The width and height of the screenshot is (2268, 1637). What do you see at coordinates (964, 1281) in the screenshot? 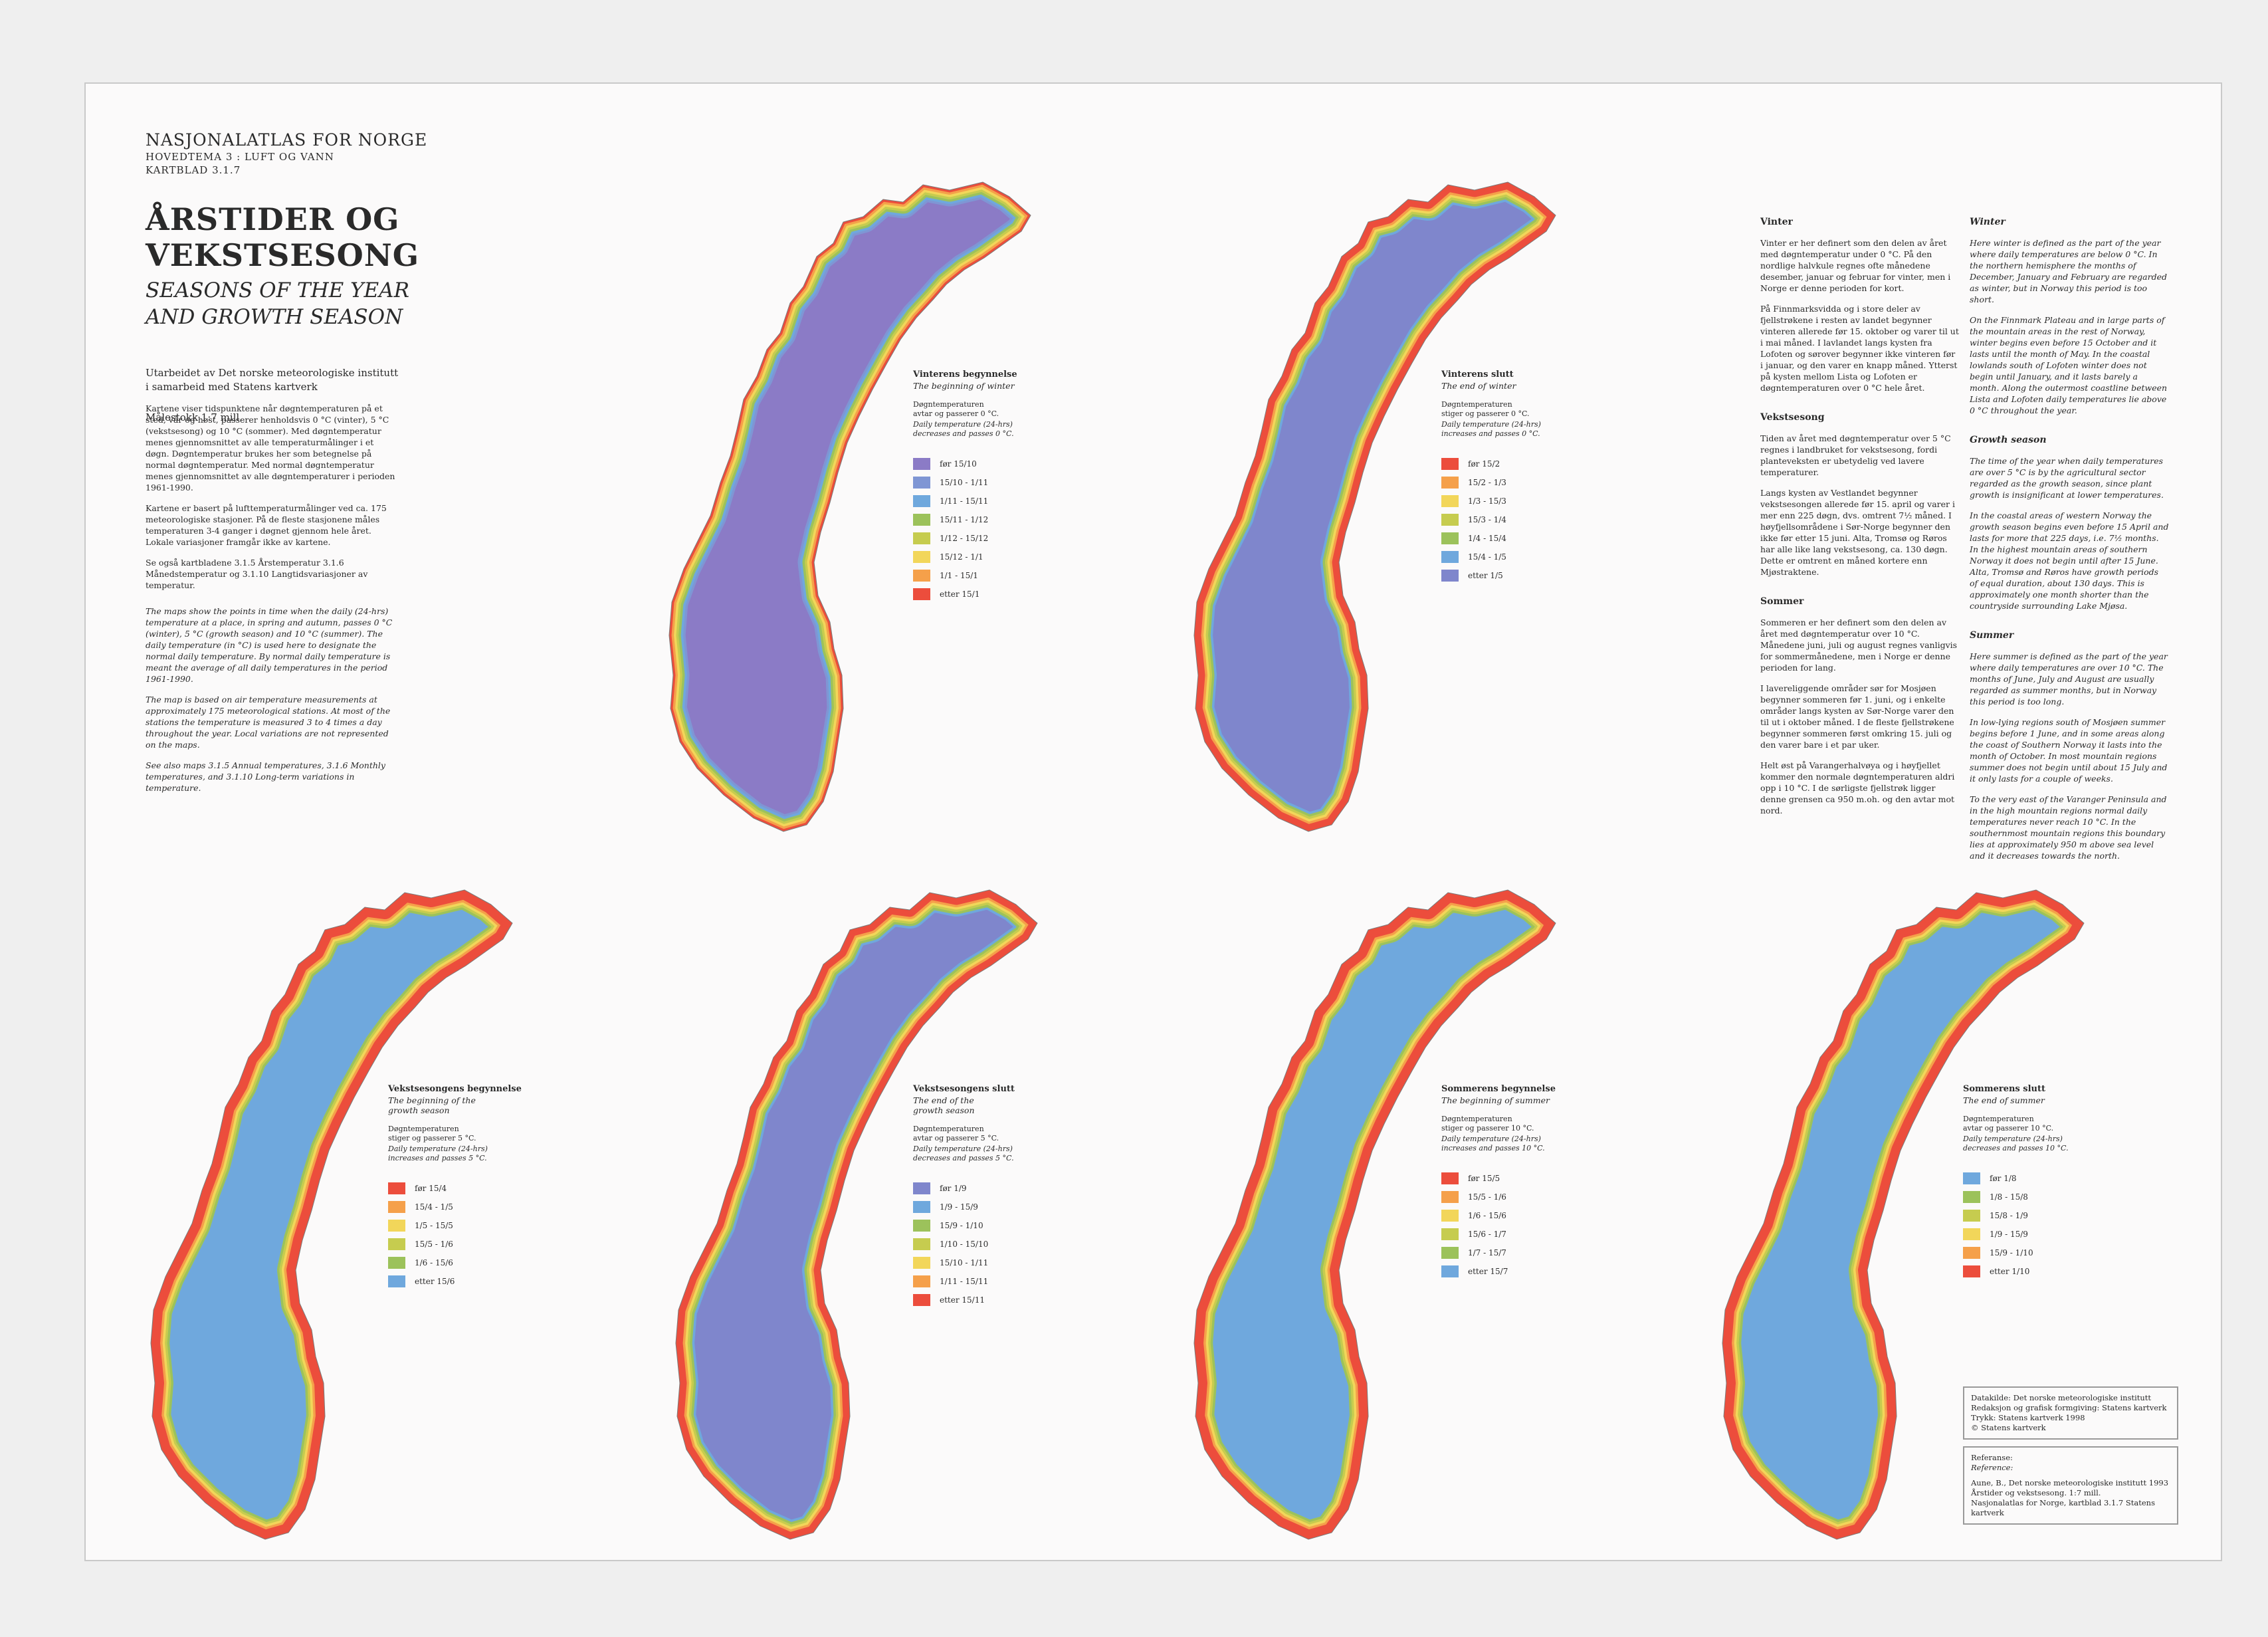
I see `legend-label: 1/11 - 15/11` at bounding box center [964, 1281].